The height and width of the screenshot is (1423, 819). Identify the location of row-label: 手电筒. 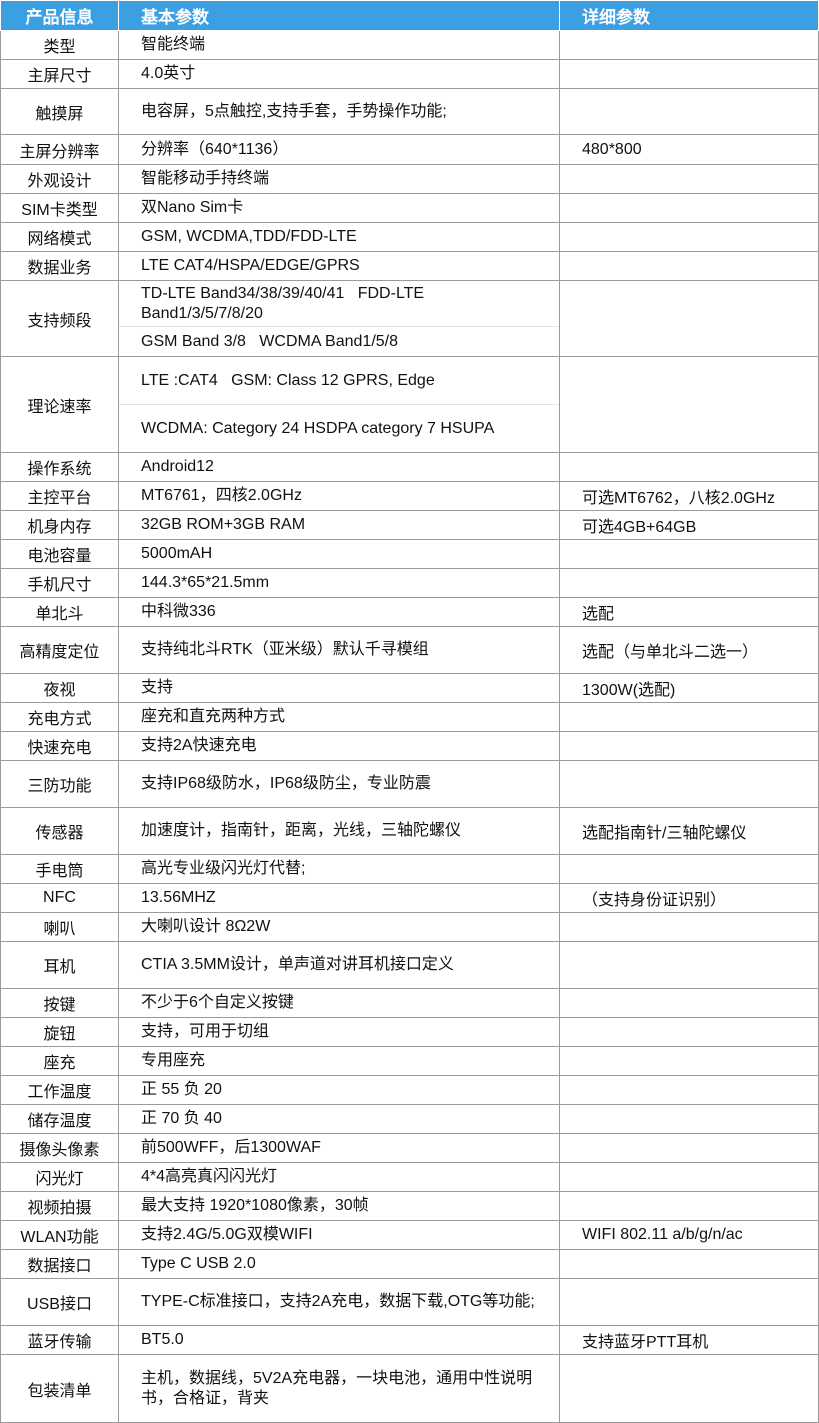
(59, 869).